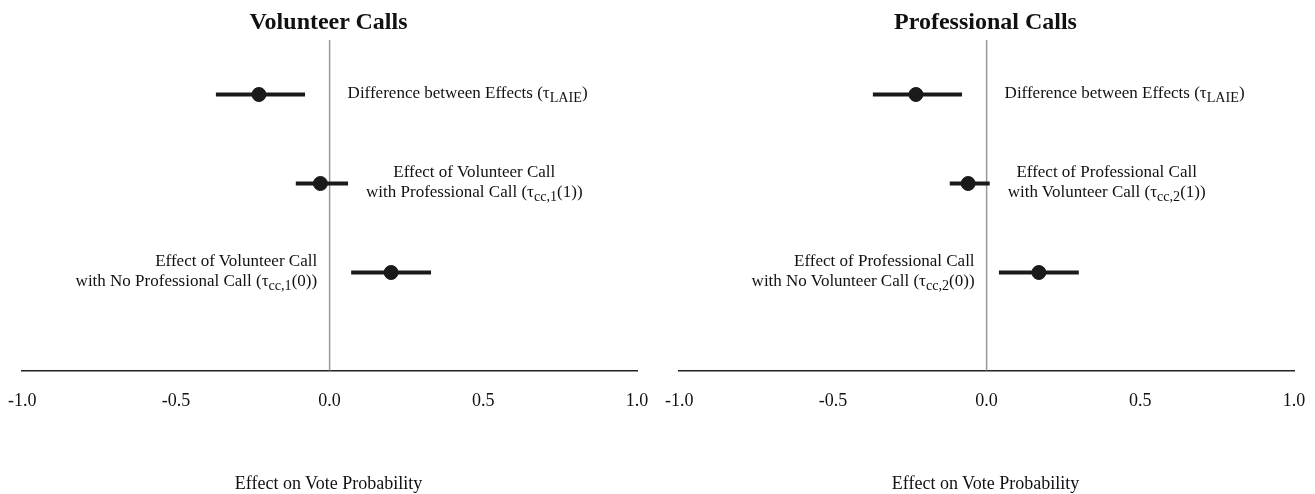 This screenshot has width=1315, height=494. Describe the element at coordinates (196, 272) in the screenshot. I see `annotation: Effect of Volunteer Call with No Professional Call (τ$_{cc,1}$(0))` at that location.